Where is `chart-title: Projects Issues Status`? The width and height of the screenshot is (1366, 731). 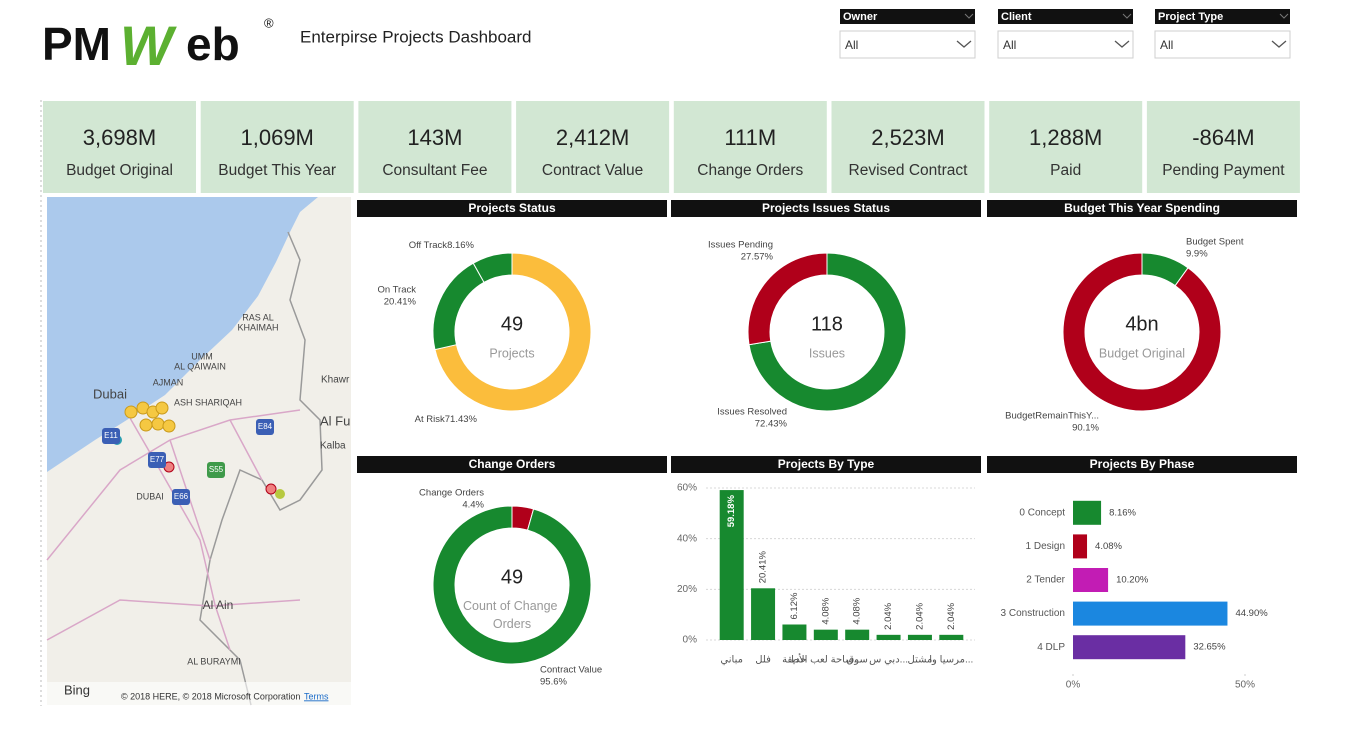 chart-title: Projects Issues Status is located at coordinates (826, 208).